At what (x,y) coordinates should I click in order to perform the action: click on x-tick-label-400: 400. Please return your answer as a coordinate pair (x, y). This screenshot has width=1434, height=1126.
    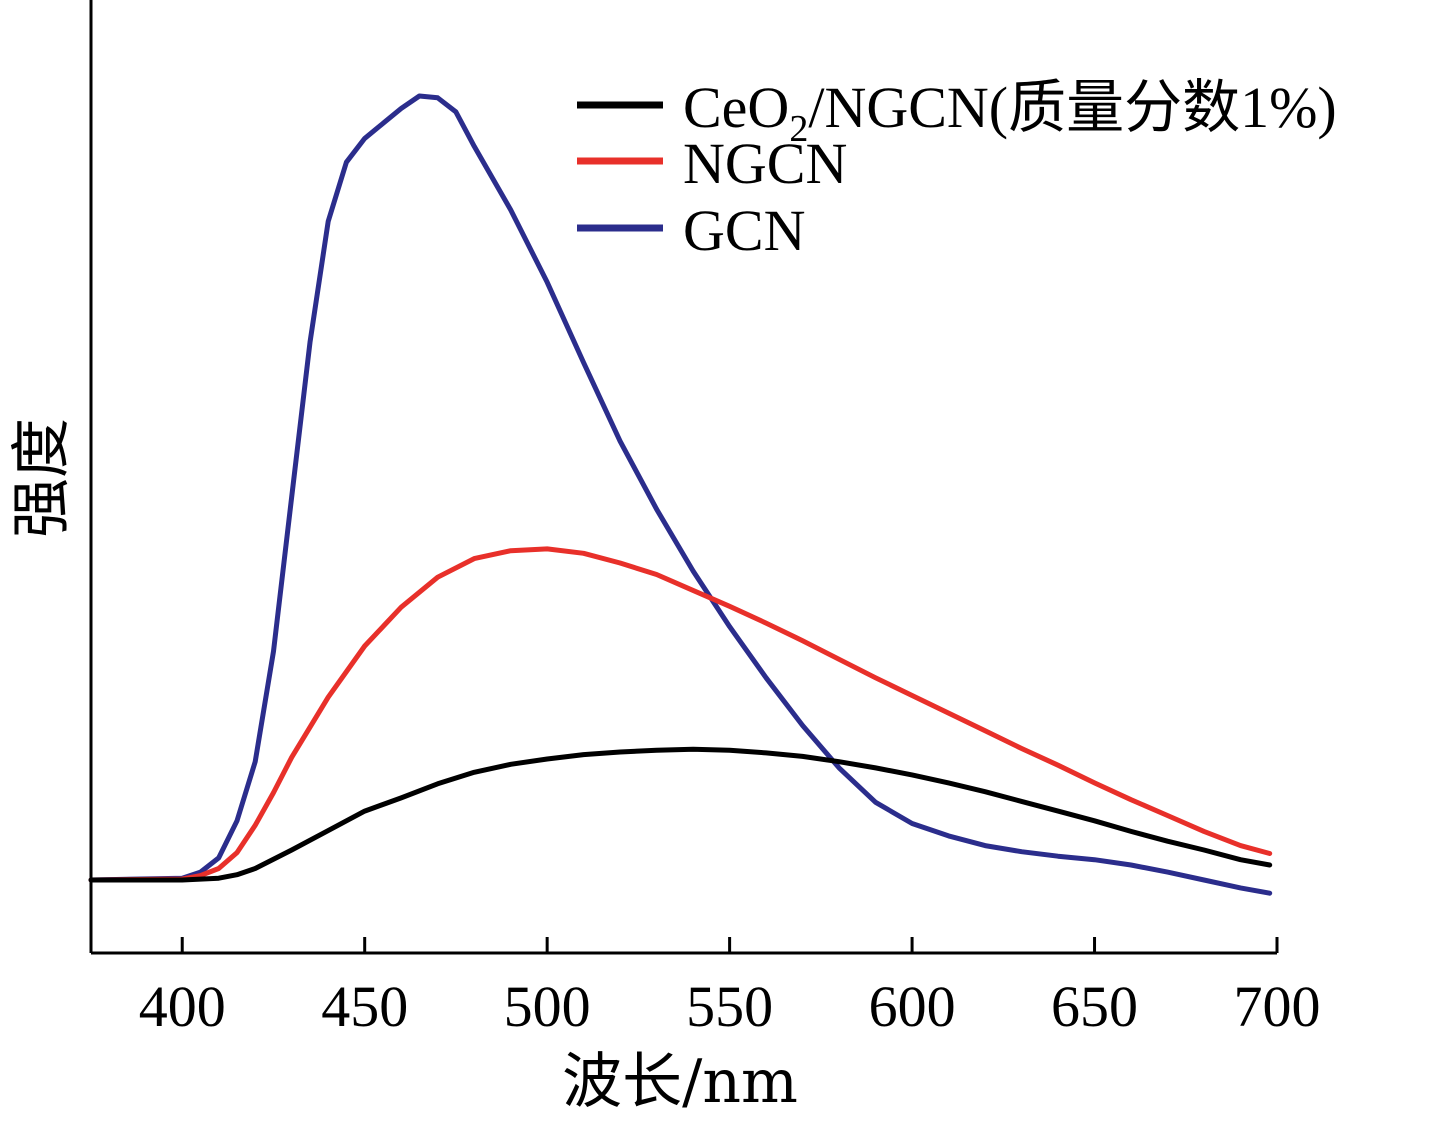
    Looking at the image, I should click on (182, 1006).